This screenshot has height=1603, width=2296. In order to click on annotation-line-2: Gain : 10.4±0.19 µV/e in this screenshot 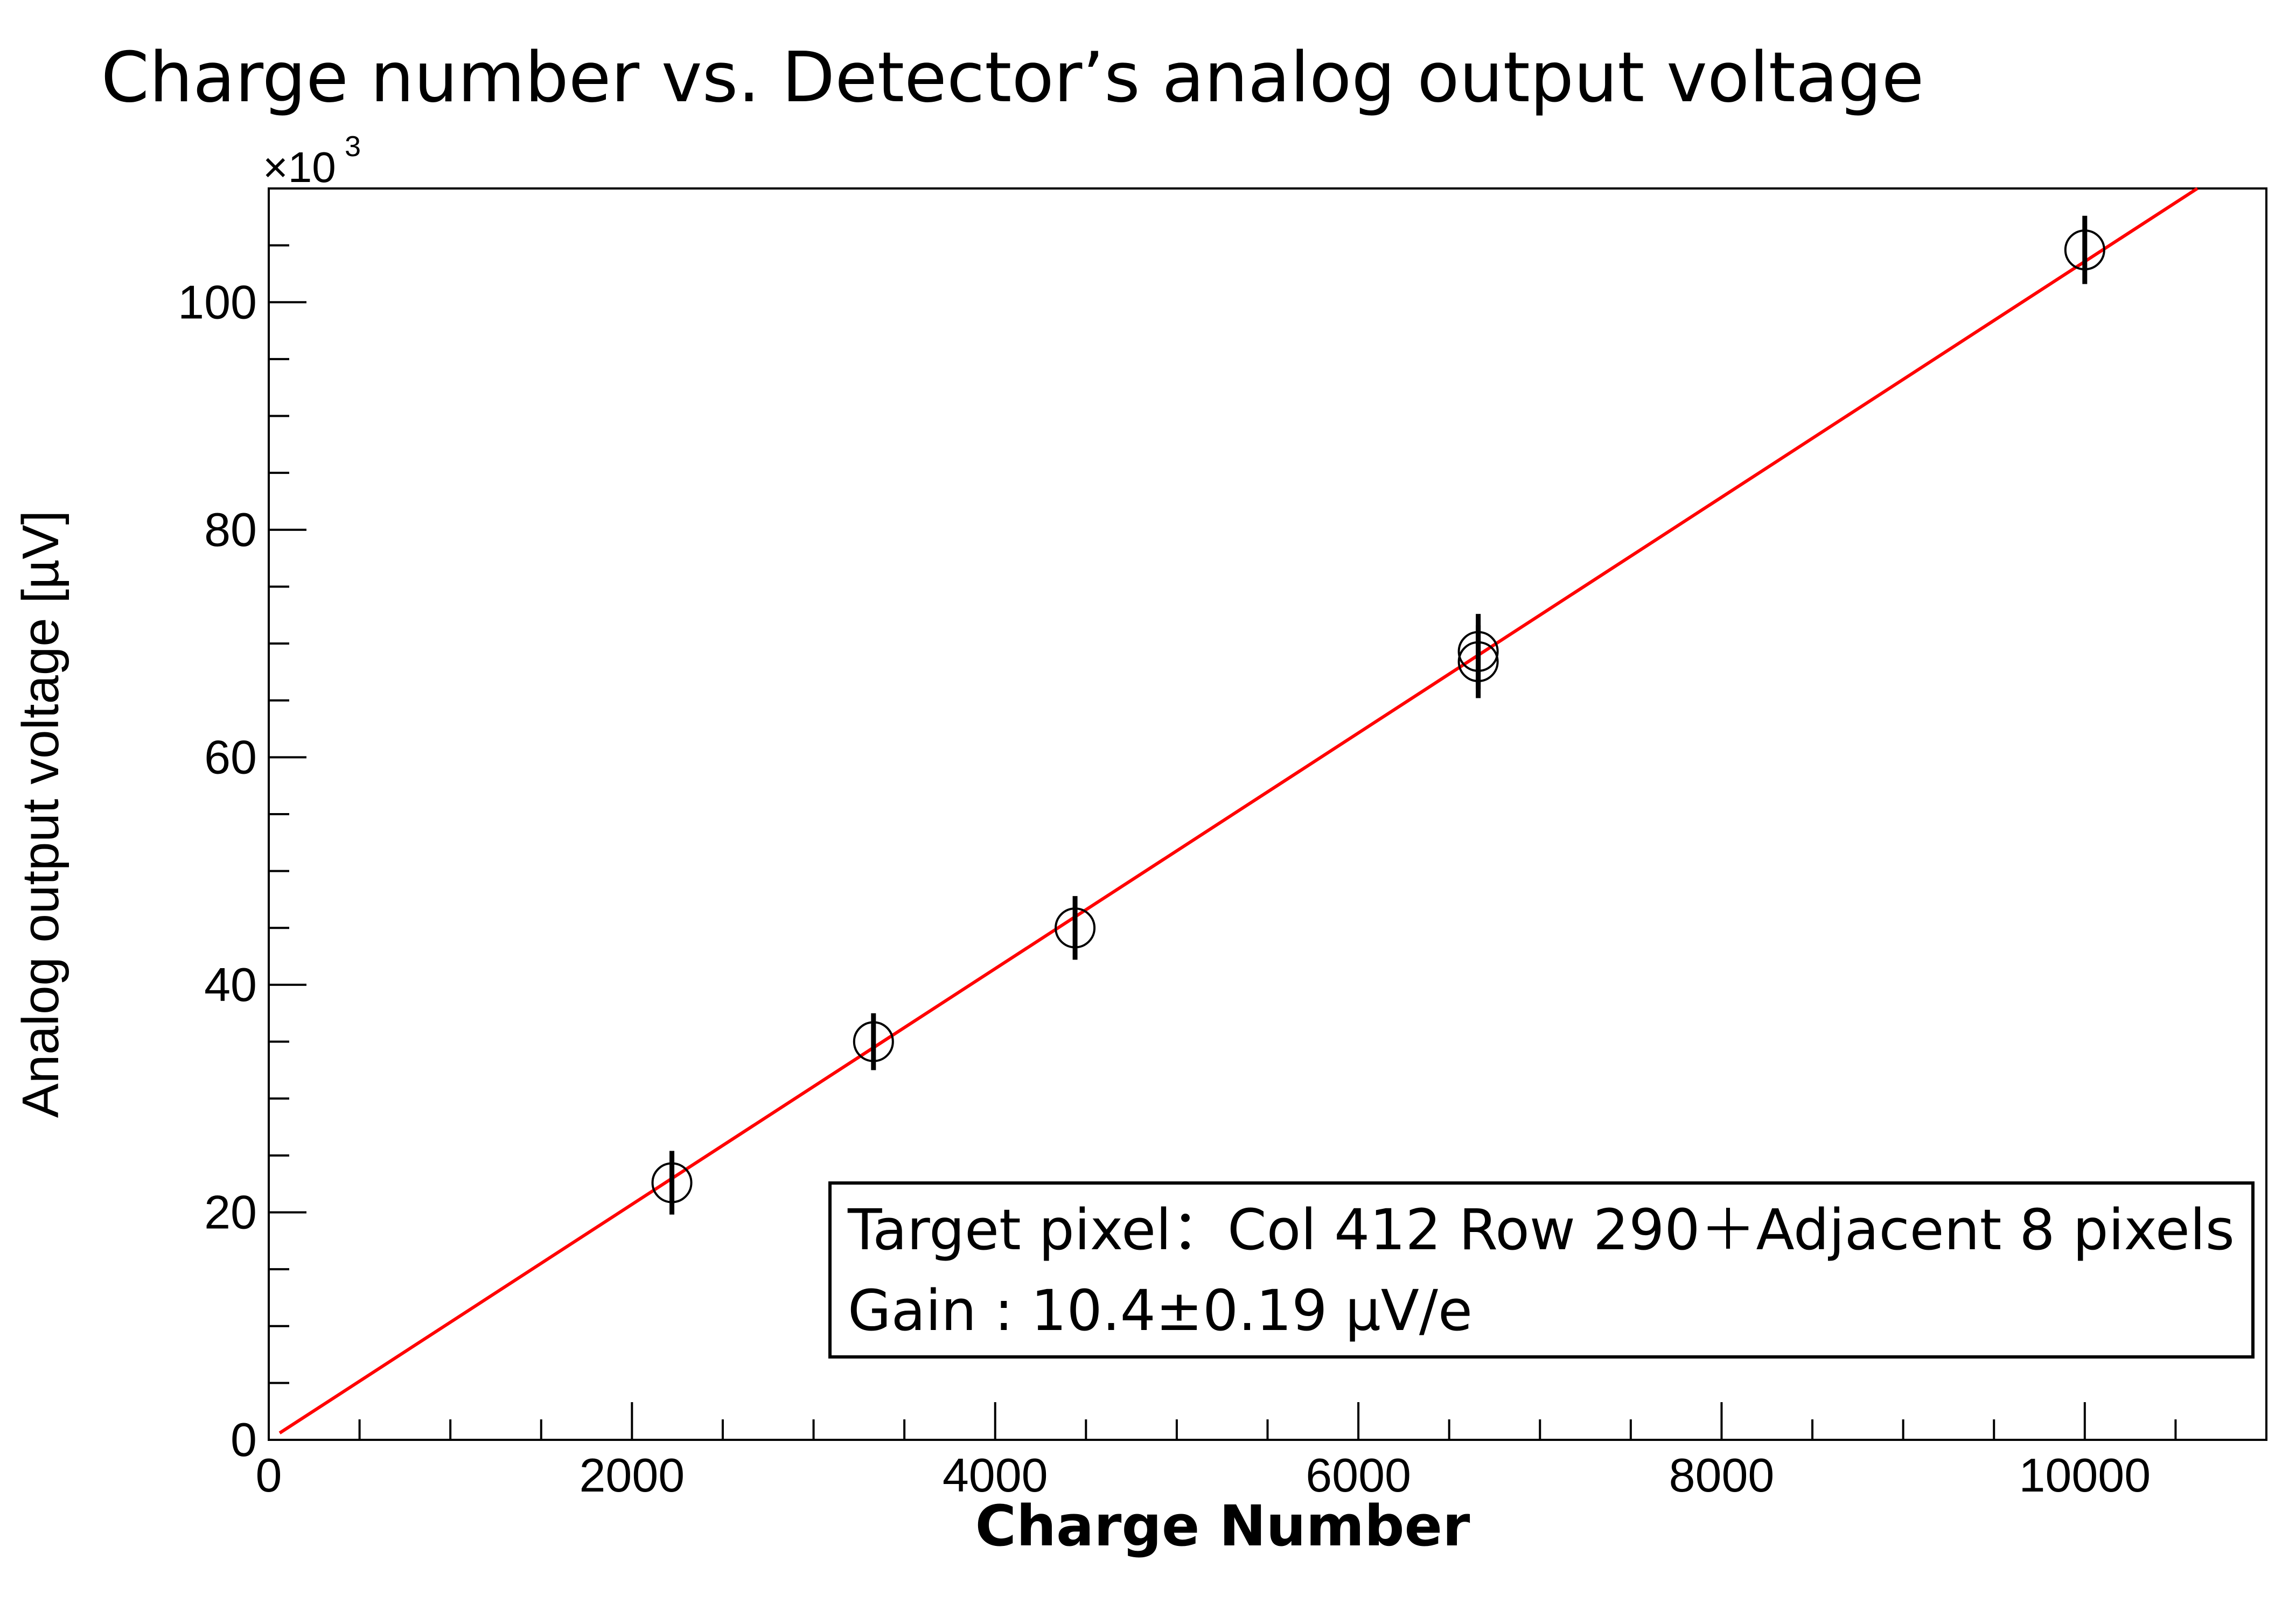, I will do `click(1160, 1310)`.